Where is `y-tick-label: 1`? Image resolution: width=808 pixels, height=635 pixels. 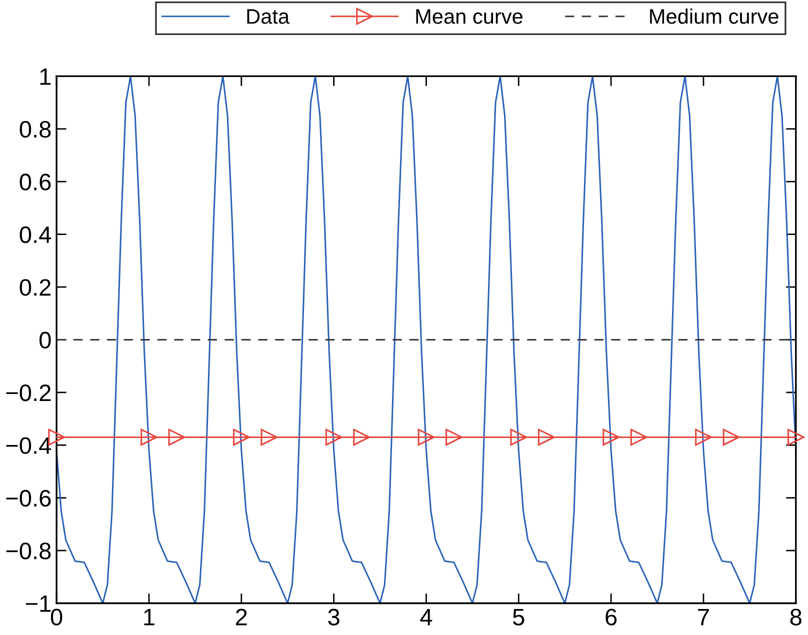 y-tick-label: 1 is located at coordinates (45, 76).